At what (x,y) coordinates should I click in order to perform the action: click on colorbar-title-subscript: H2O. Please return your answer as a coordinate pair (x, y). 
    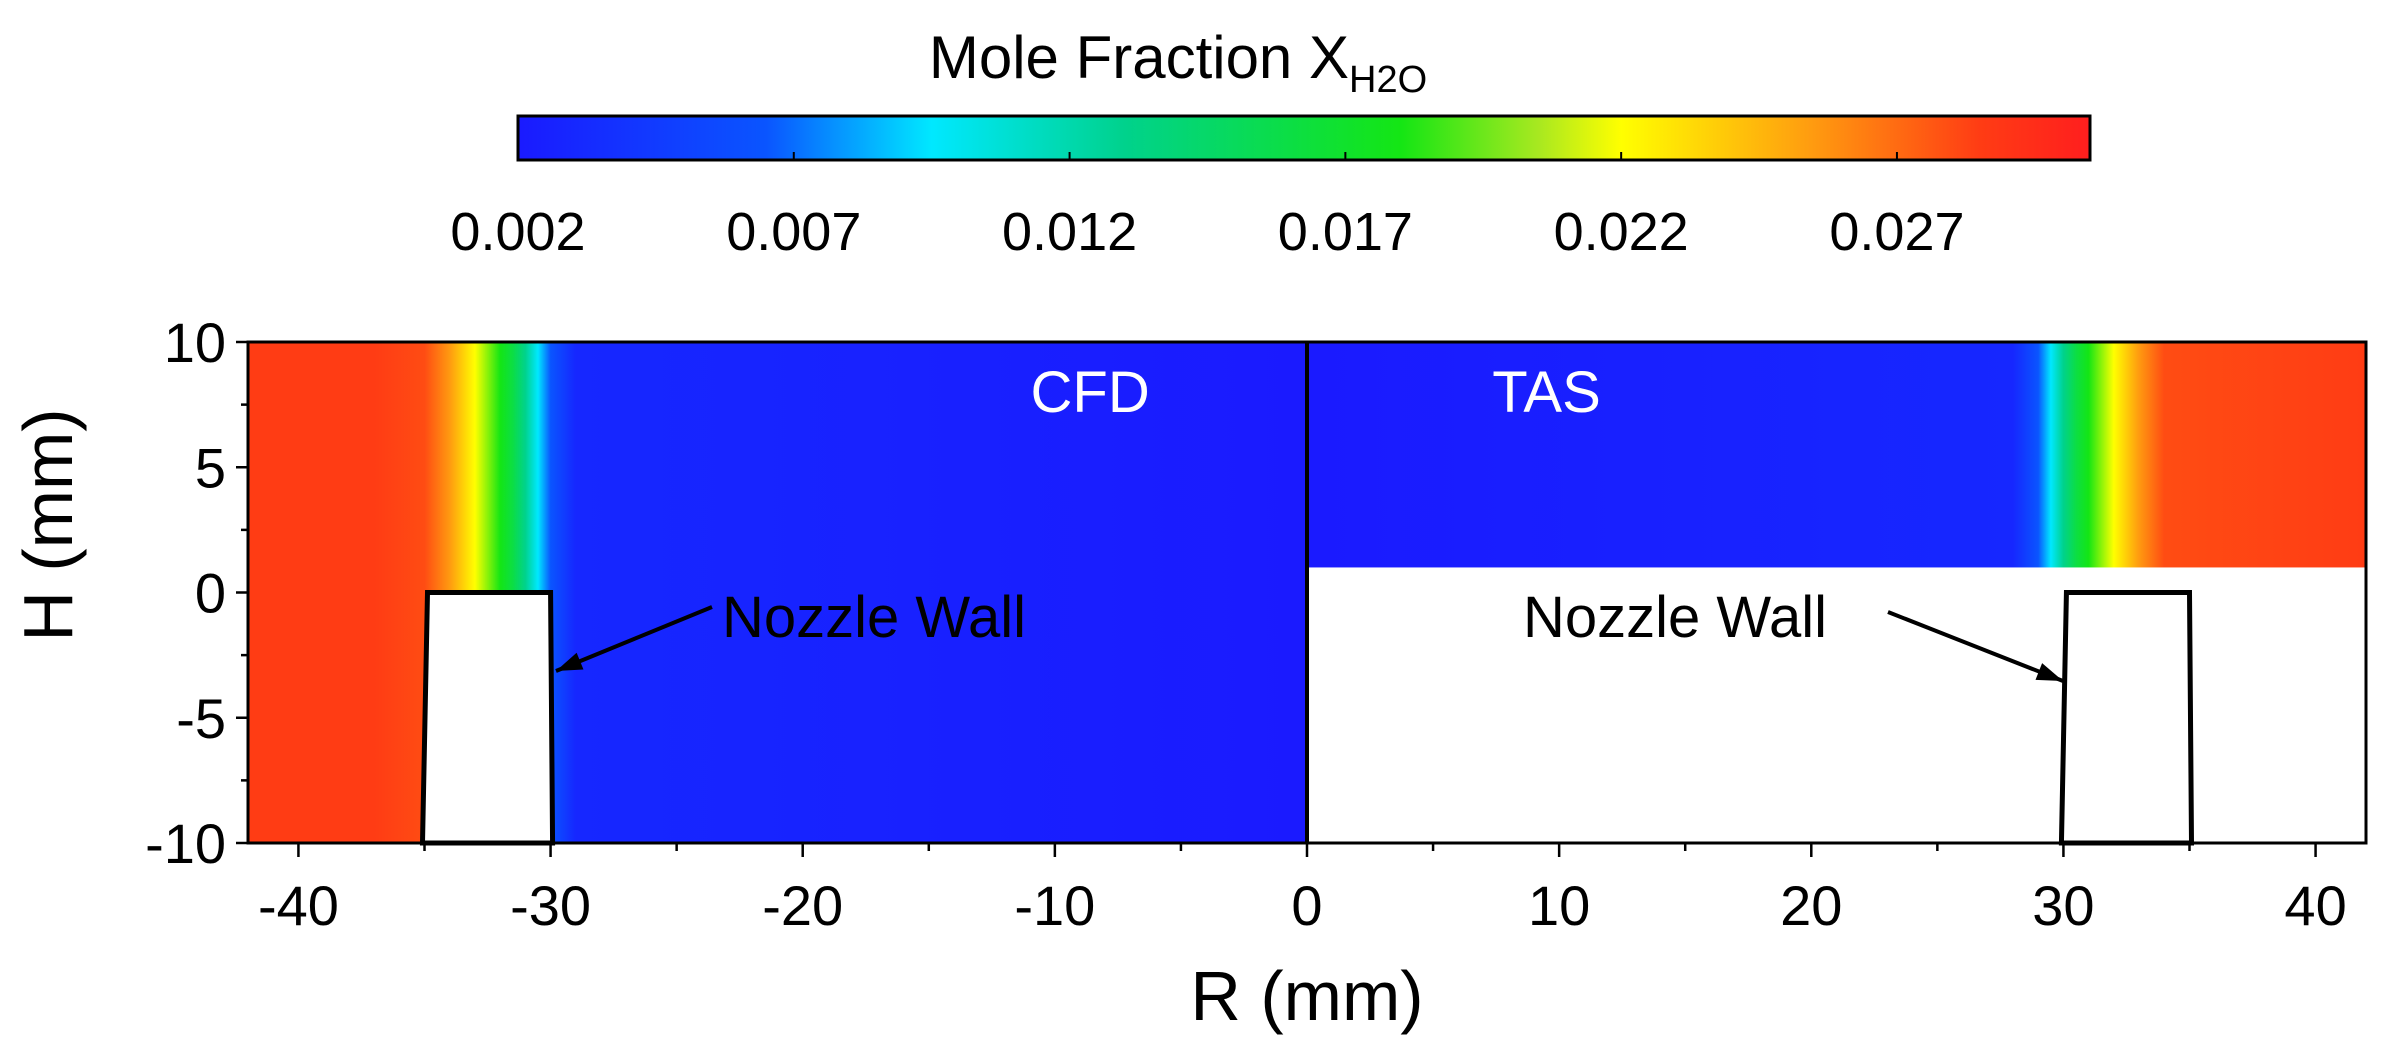
    Looking at the image, I should click on (1388, 80).